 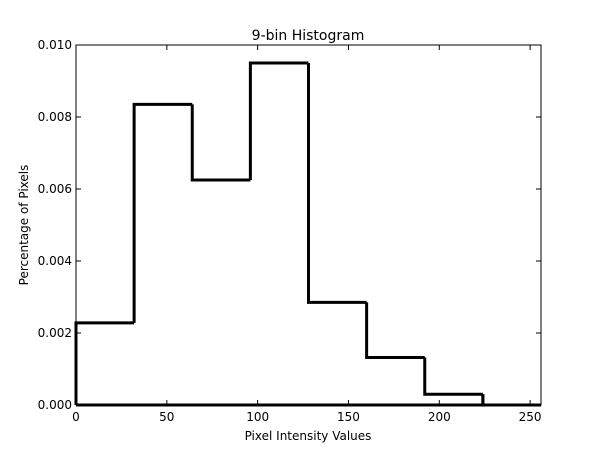 I want to click on x-tick-label: 100, so click(x=257, y=417).